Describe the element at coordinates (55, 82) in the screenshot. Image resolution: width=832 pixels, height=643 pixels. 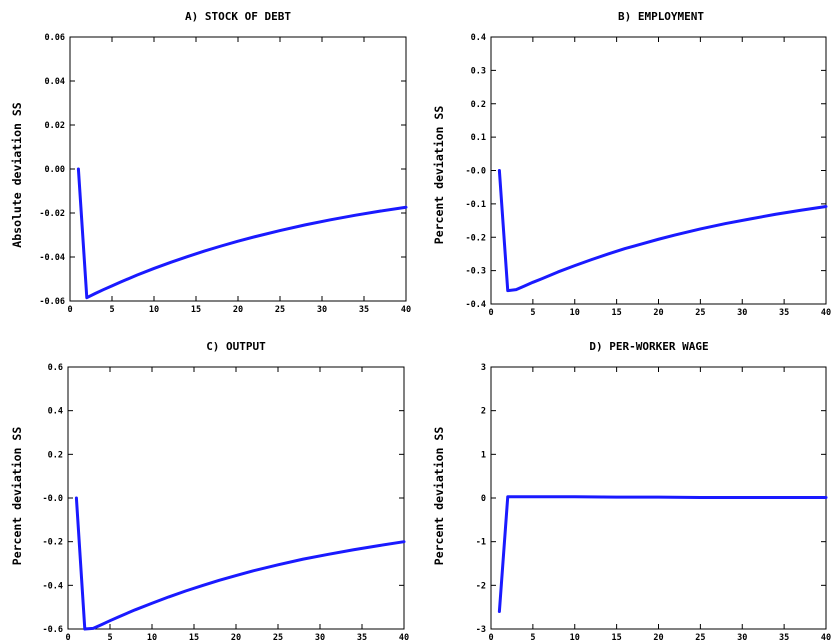
I see `y-tick-label: 0.04` at that location.